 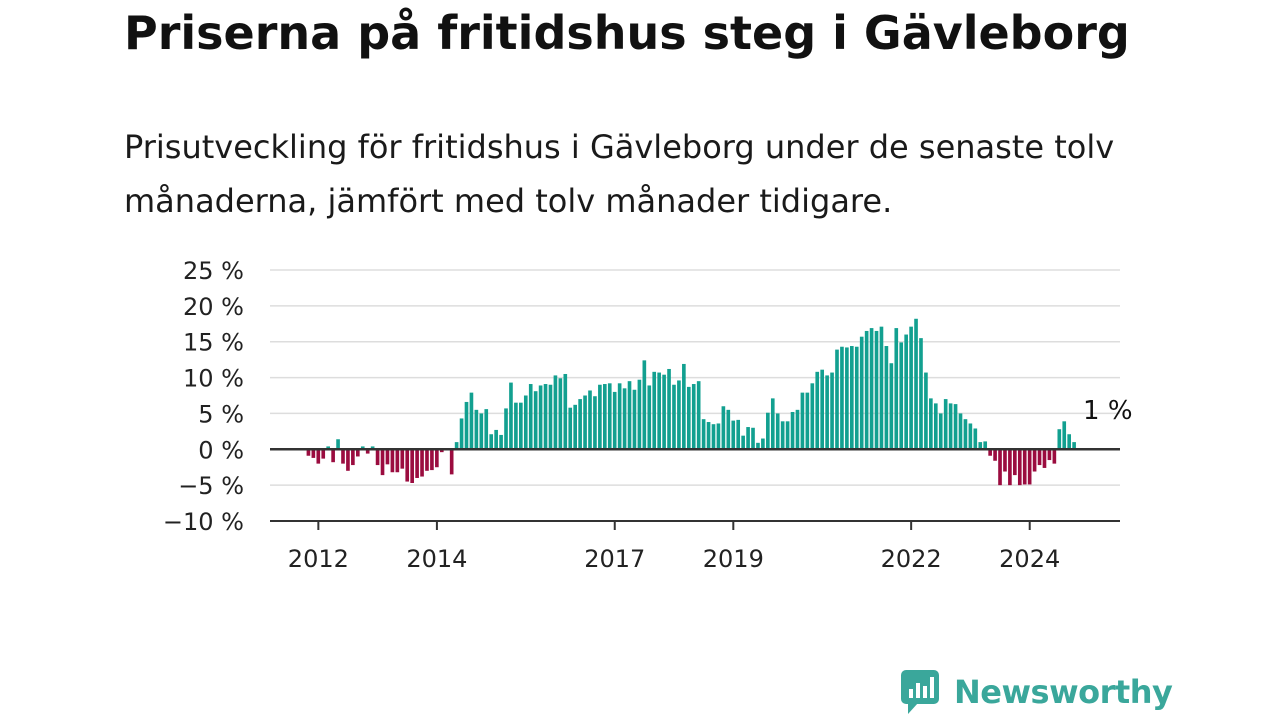 I want to click on logo-text: Newsworthy, so click(x=1063, y=692).